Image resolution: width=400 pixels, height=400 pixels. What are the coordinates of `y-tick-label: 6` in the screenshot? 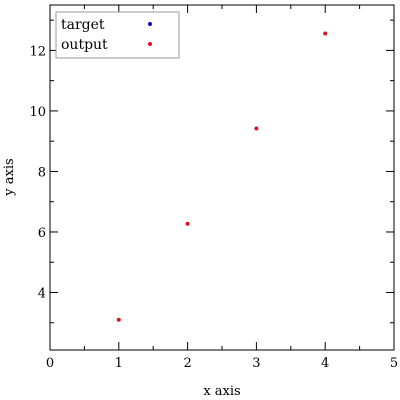 It's located at (42, 233).